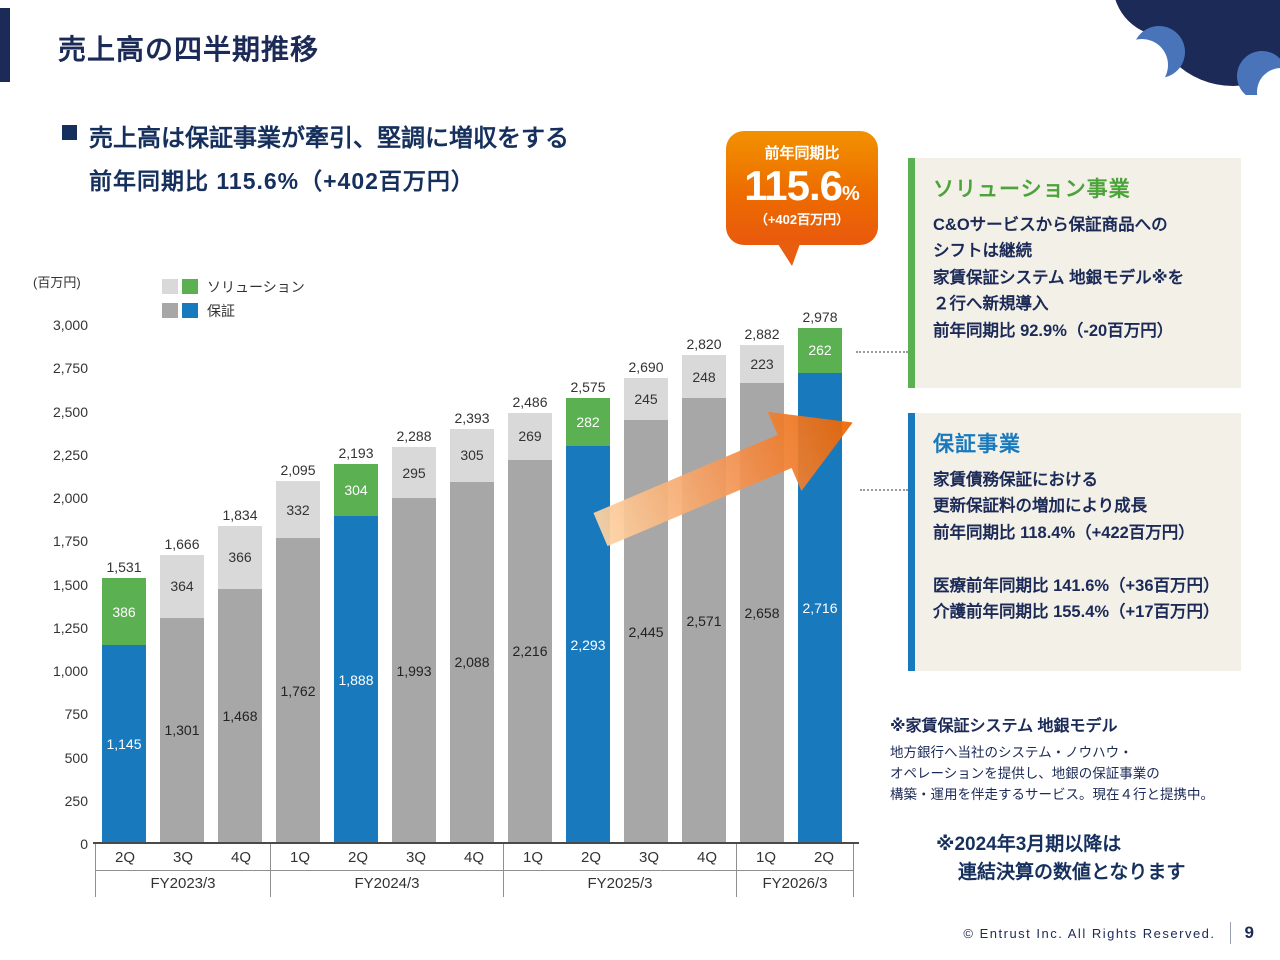  Describe the element at coordinates (233, 310) in the screenshot. I see `legend-row: 保証` at that location.